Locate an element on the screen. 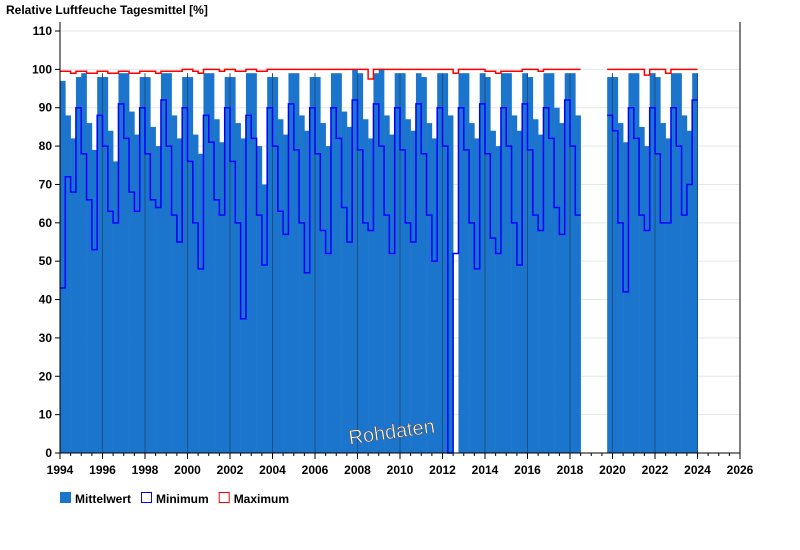 Image resolution: width=800 pixels, height=550 pixels. x-tick-label: 2000 is located at coordinates (187, 470).